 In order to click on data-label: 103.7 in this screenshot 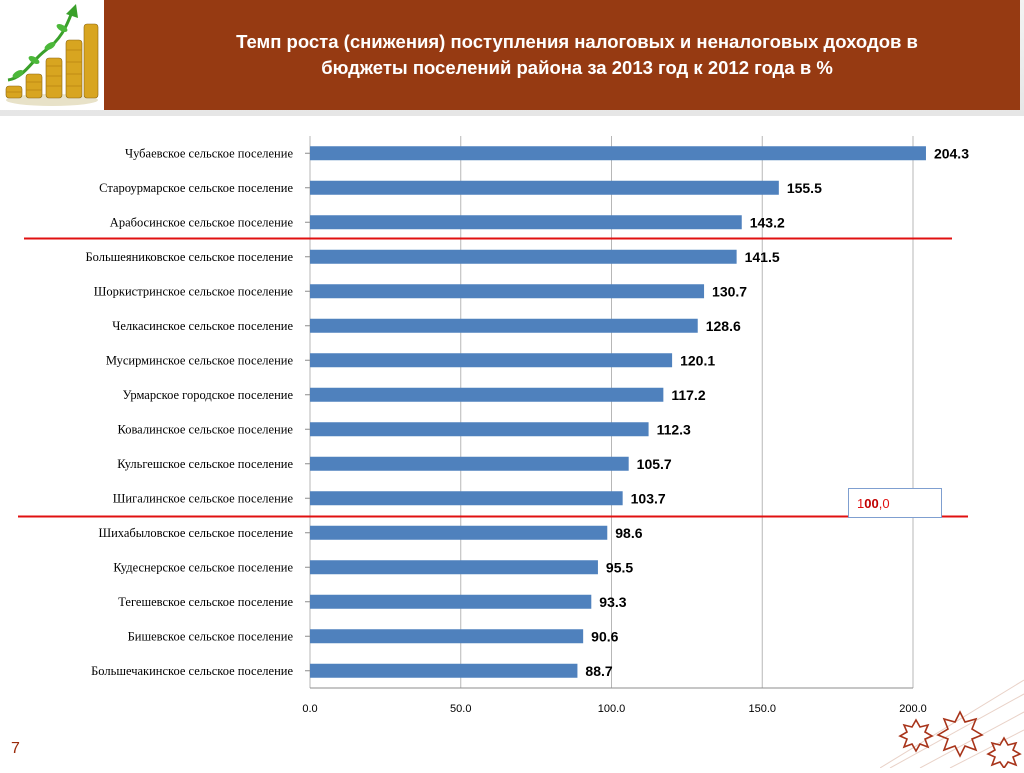, I will do `click(648, 498)`.